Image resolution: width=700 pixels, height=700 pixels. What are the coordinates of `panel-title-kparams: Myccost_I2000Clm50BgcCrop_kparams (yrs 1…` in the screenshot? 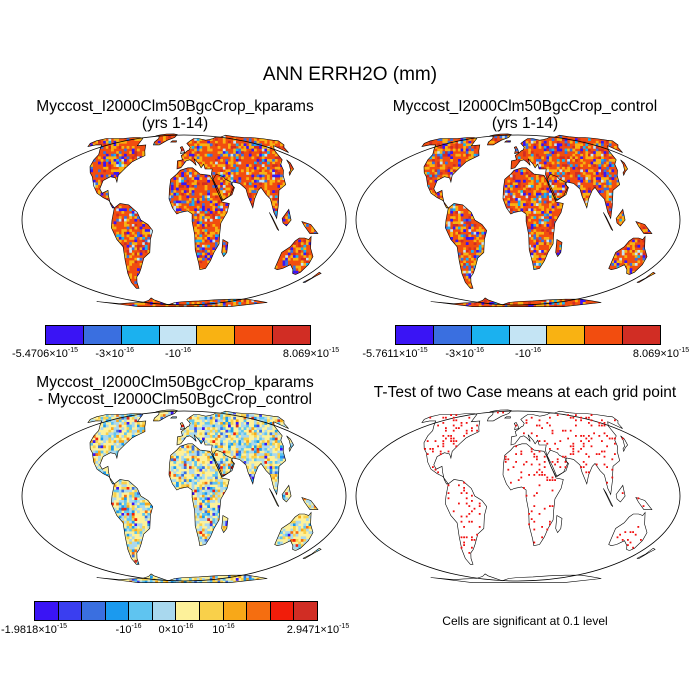 It's located at (175, 115).